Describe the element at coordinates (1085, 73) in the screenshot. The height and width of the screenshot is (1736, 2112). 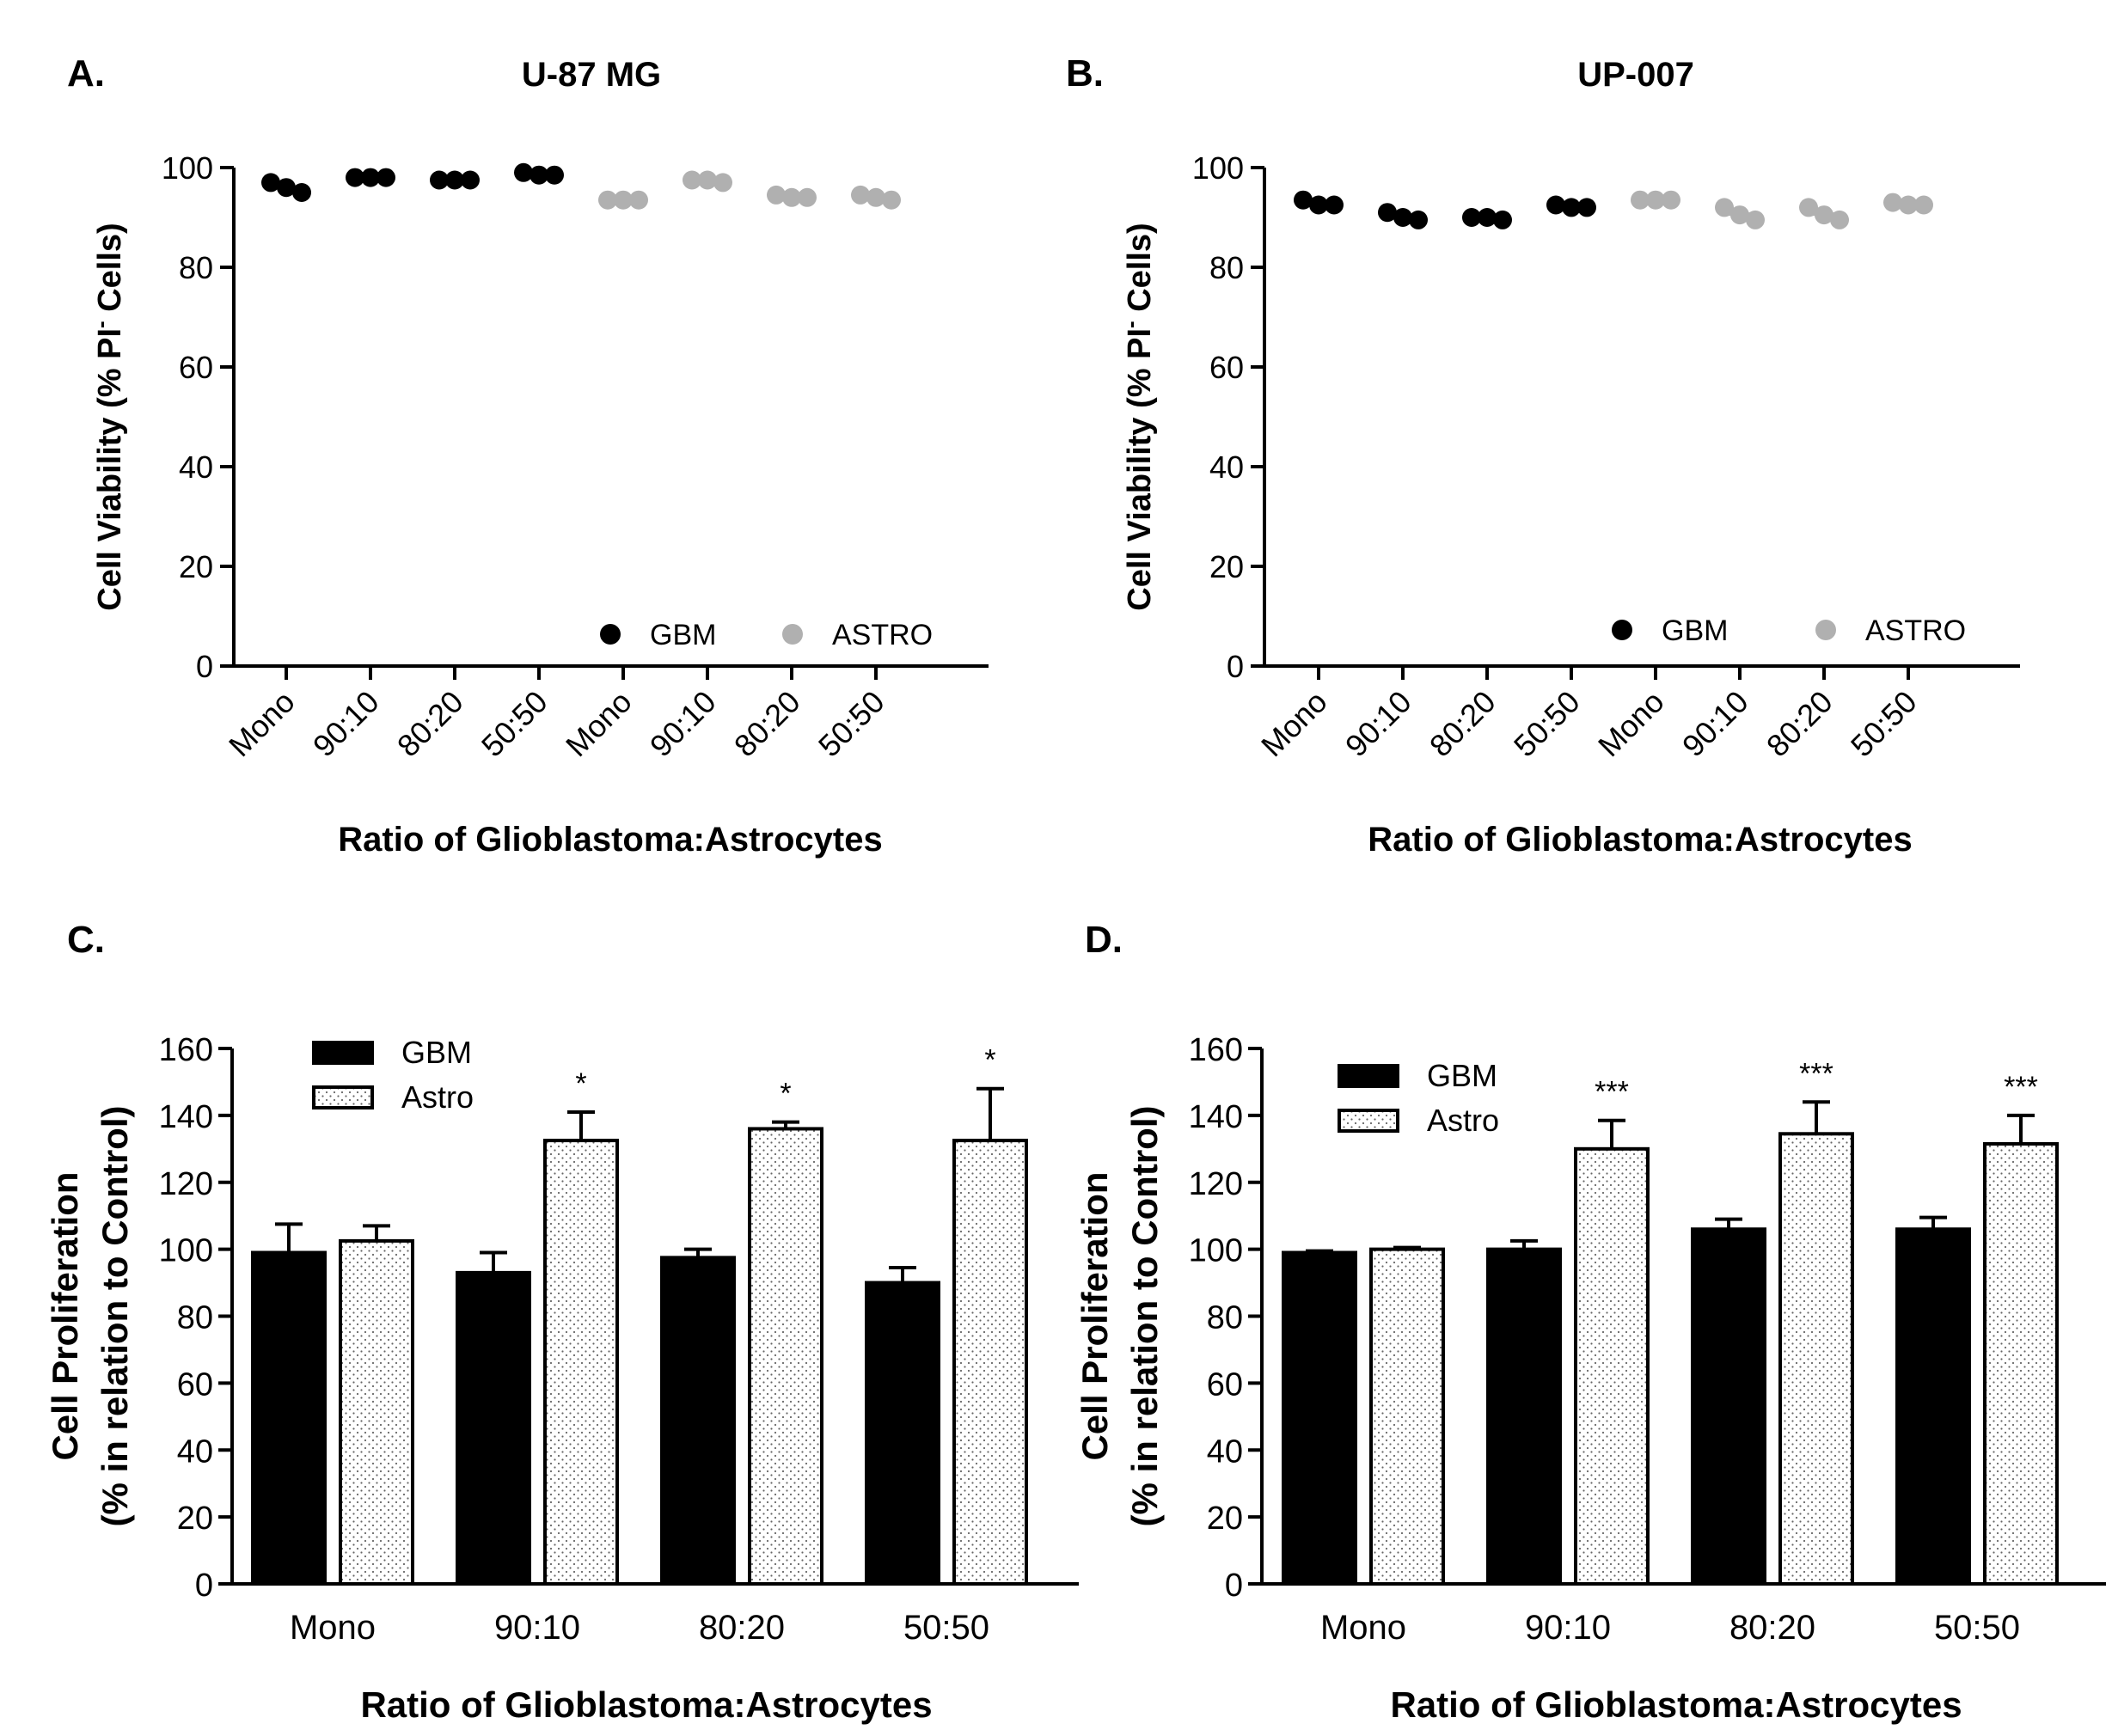
I see `panel-label: B.` at that location.